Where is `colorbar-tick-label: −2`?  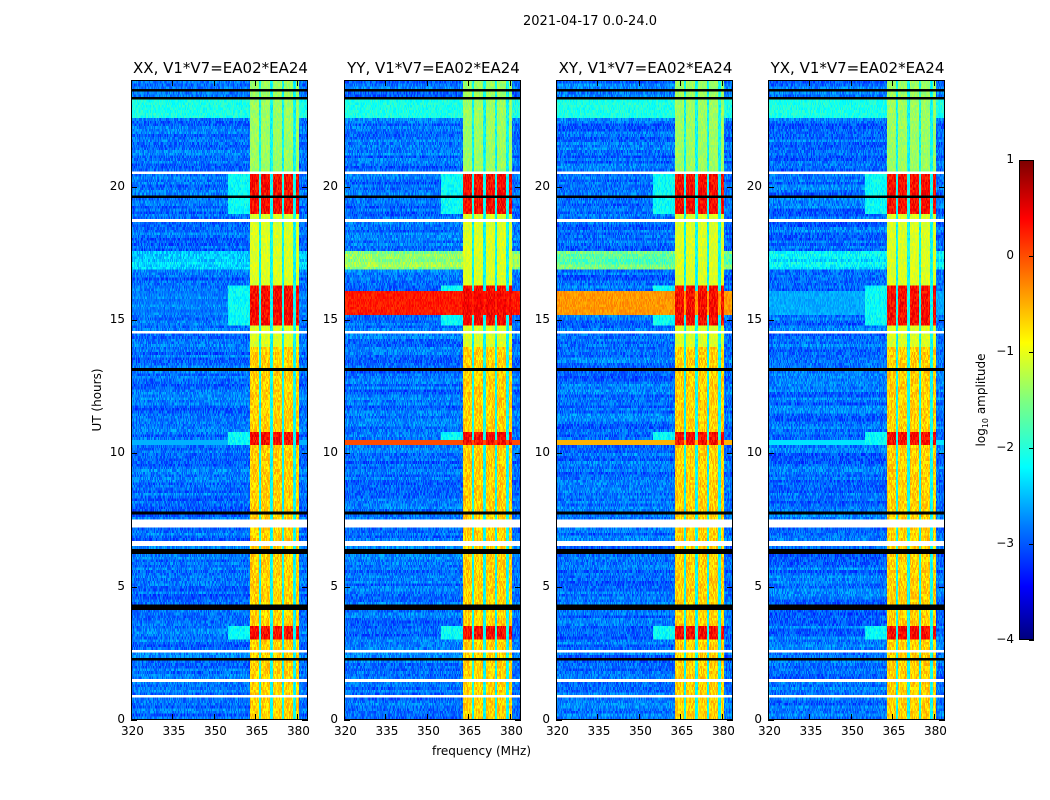 colorbar-tick-label: −2 is located at coordinates (1005, 447).